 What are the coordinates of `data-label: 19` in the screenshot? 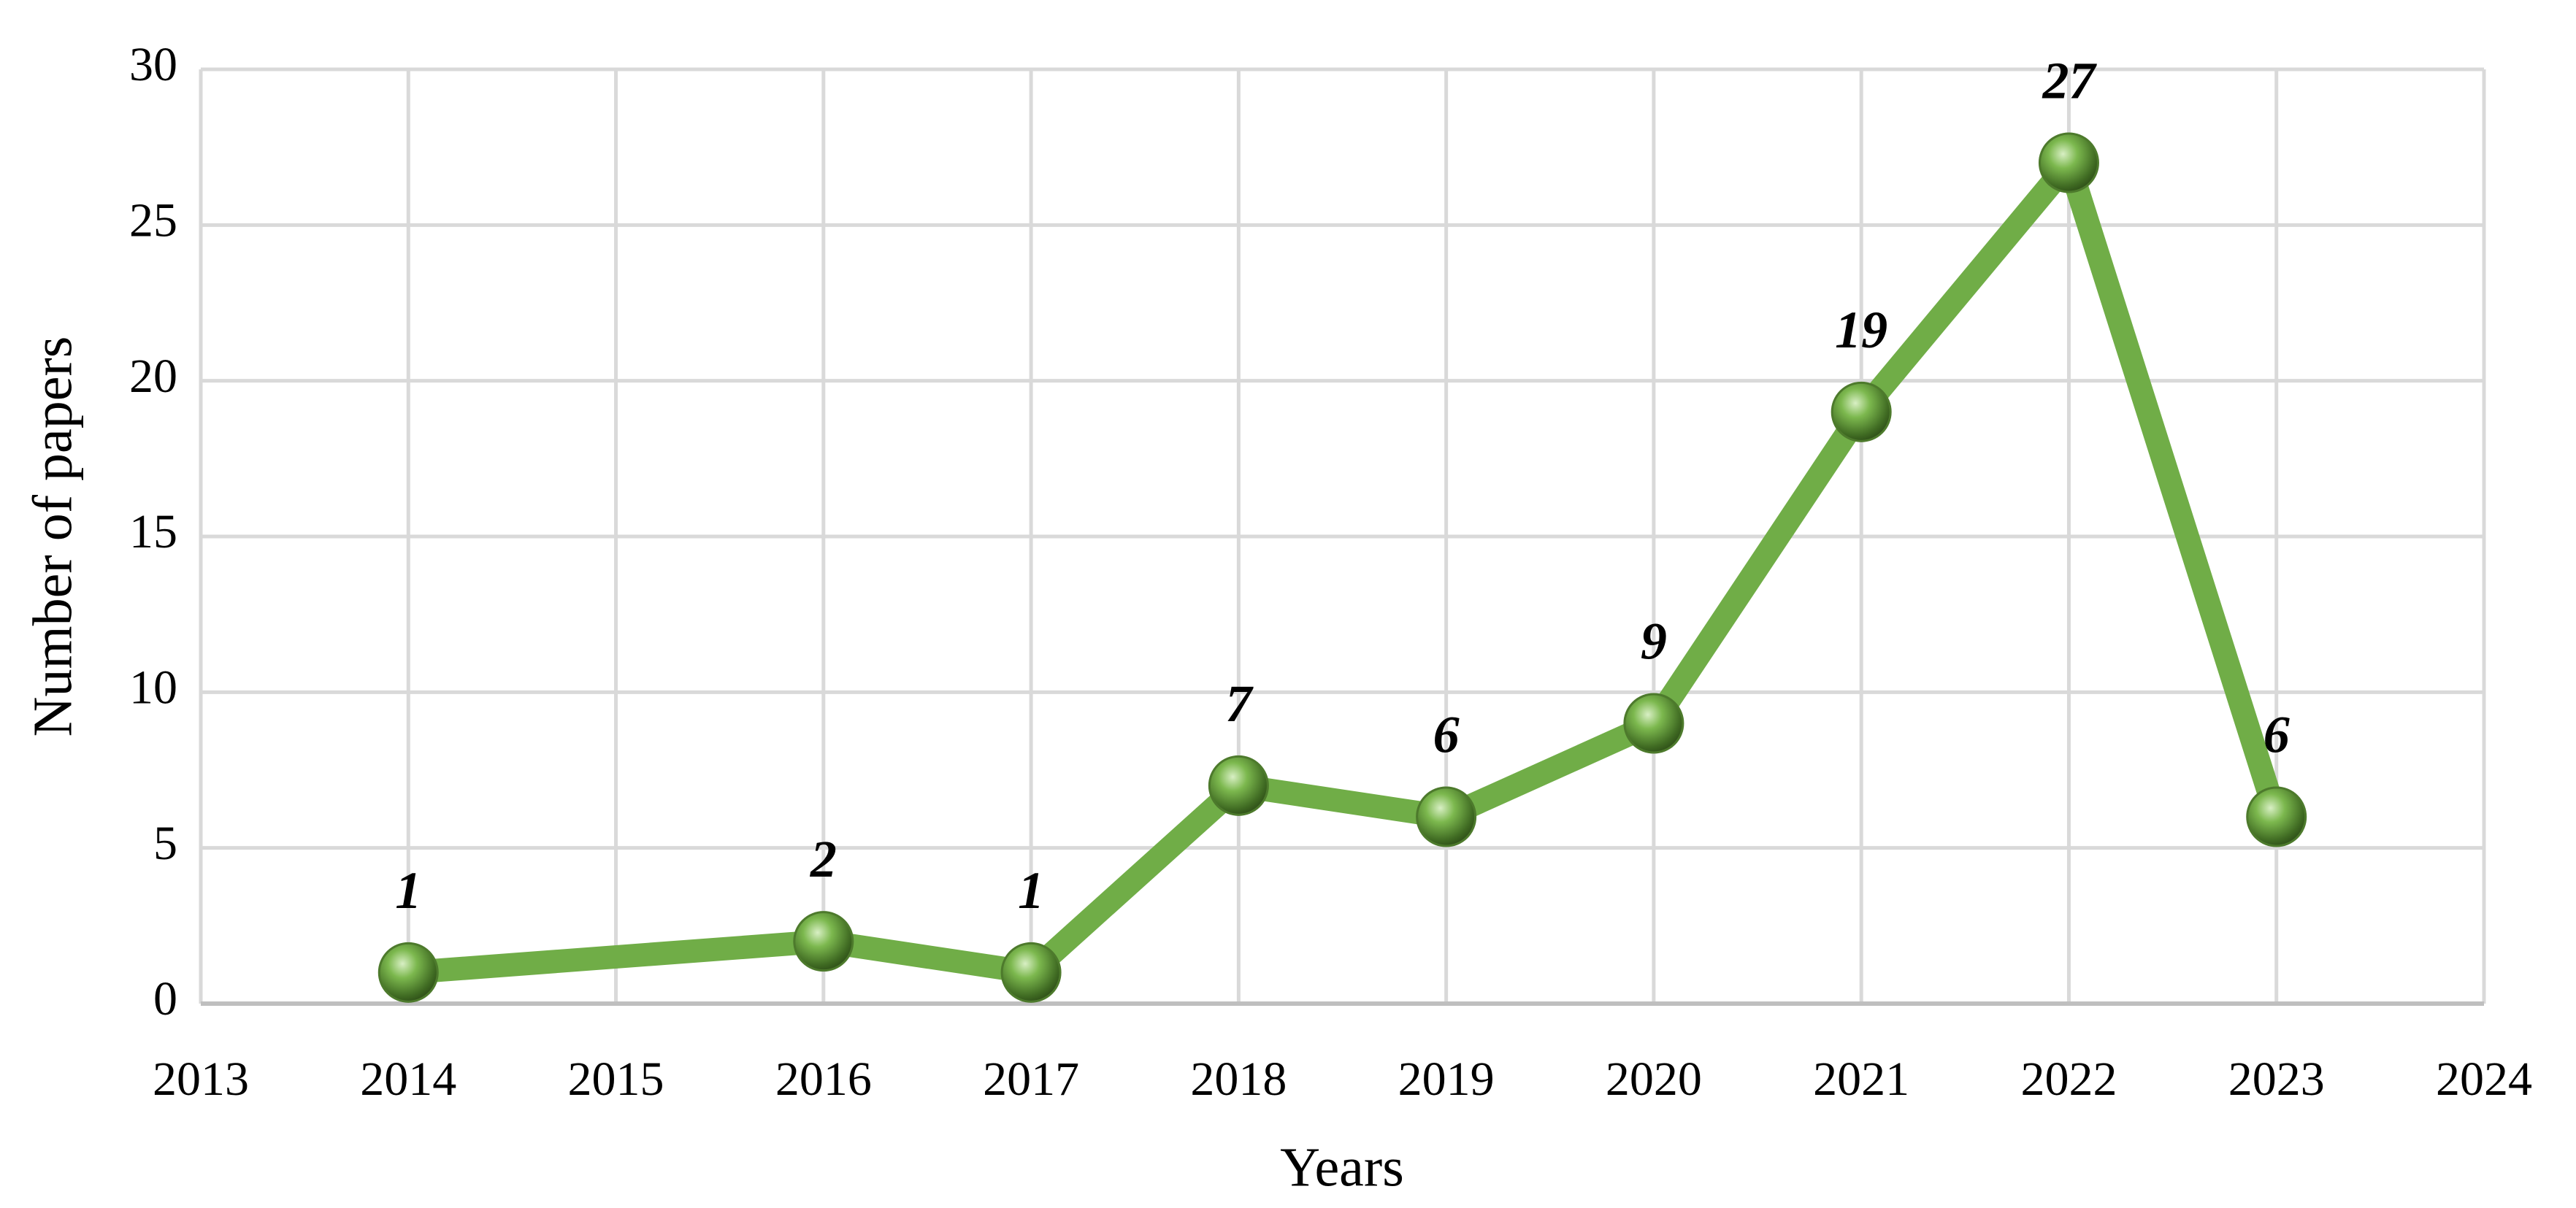 It's located at (1861, 330).